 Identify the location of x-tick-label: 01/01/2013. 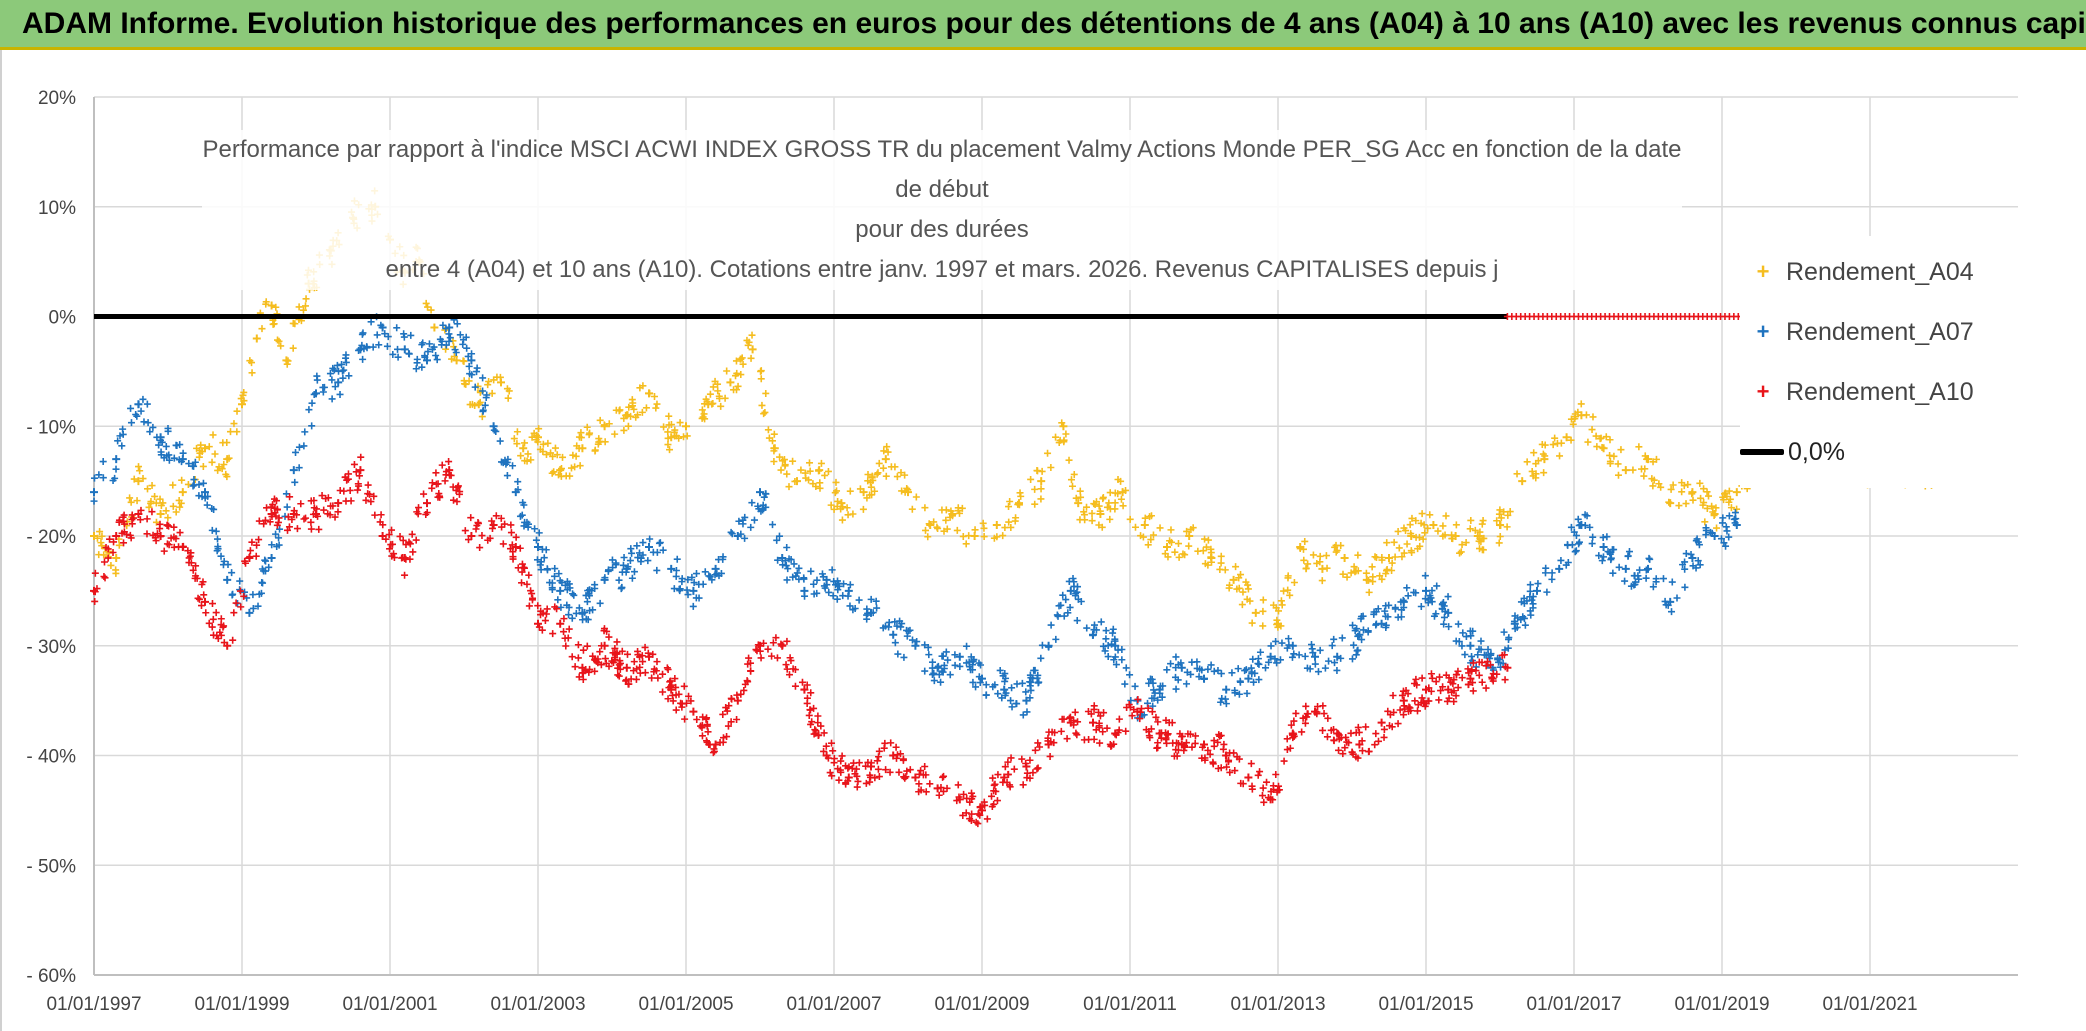
(1277, 1004).